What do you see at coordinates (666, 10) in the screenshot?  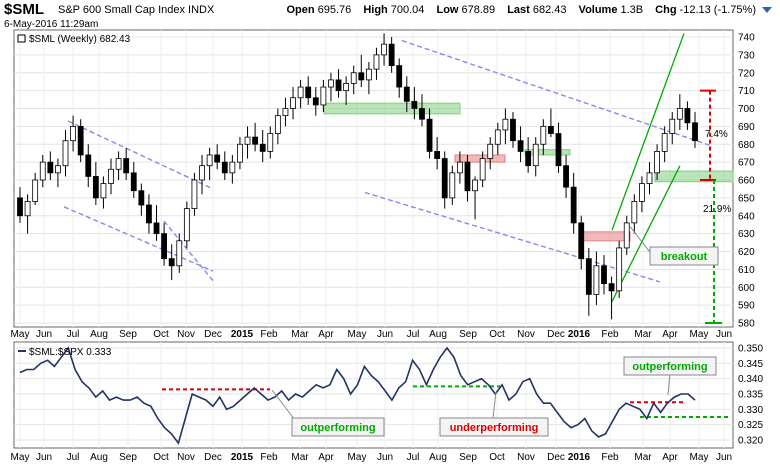 I see `chg-label: Chg` at bounding box center [666, 10].